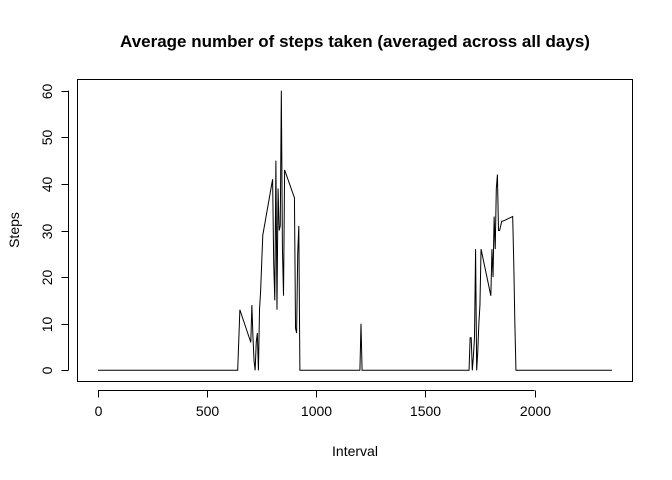 This screenshot has width=672, height=480. What do you see at coordinates (47, 278) in the screenshot?
I see `y-tick-label: 20` at bounding box center [47, 278].